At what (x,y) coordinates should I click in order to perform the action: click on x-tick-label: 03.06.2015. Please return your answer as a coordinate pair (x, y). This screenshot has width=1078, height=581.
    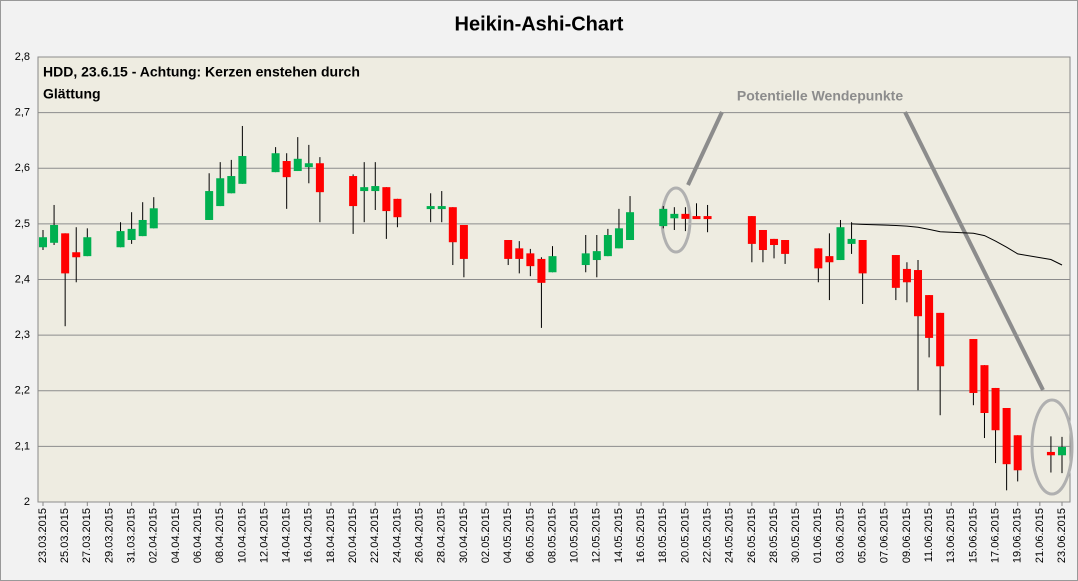
    Looking at the image, I should click on (840, 535).